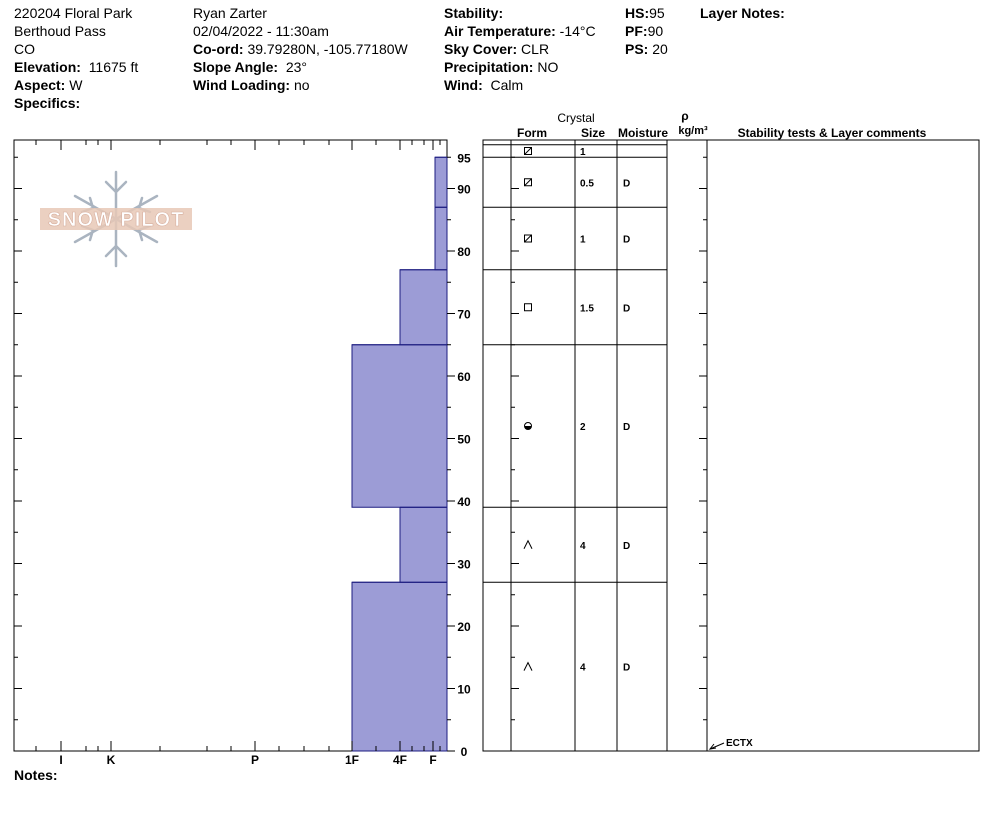  I want to click on aspect-row: Aspect: W, so click(76, 85).